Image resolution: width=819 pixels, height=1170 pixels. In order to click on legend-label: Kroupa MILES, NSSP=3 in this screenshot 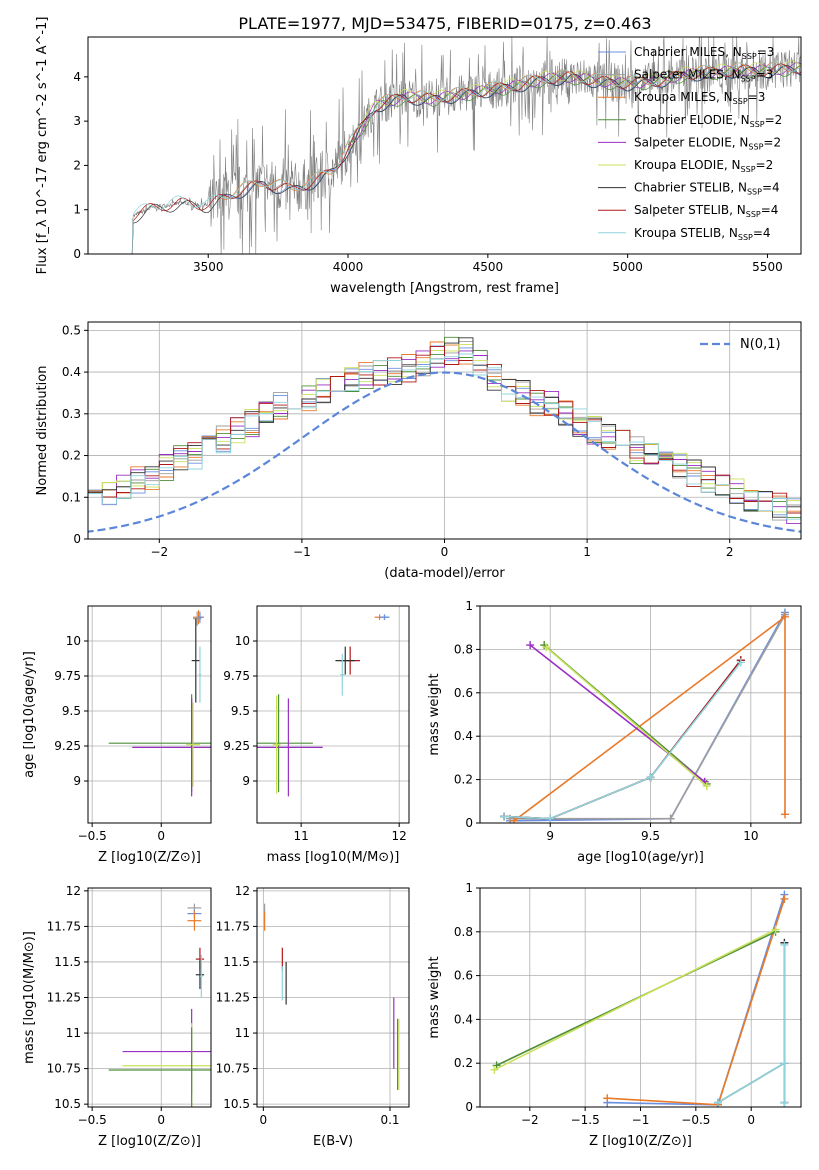, I will do `click(699, 98)`.